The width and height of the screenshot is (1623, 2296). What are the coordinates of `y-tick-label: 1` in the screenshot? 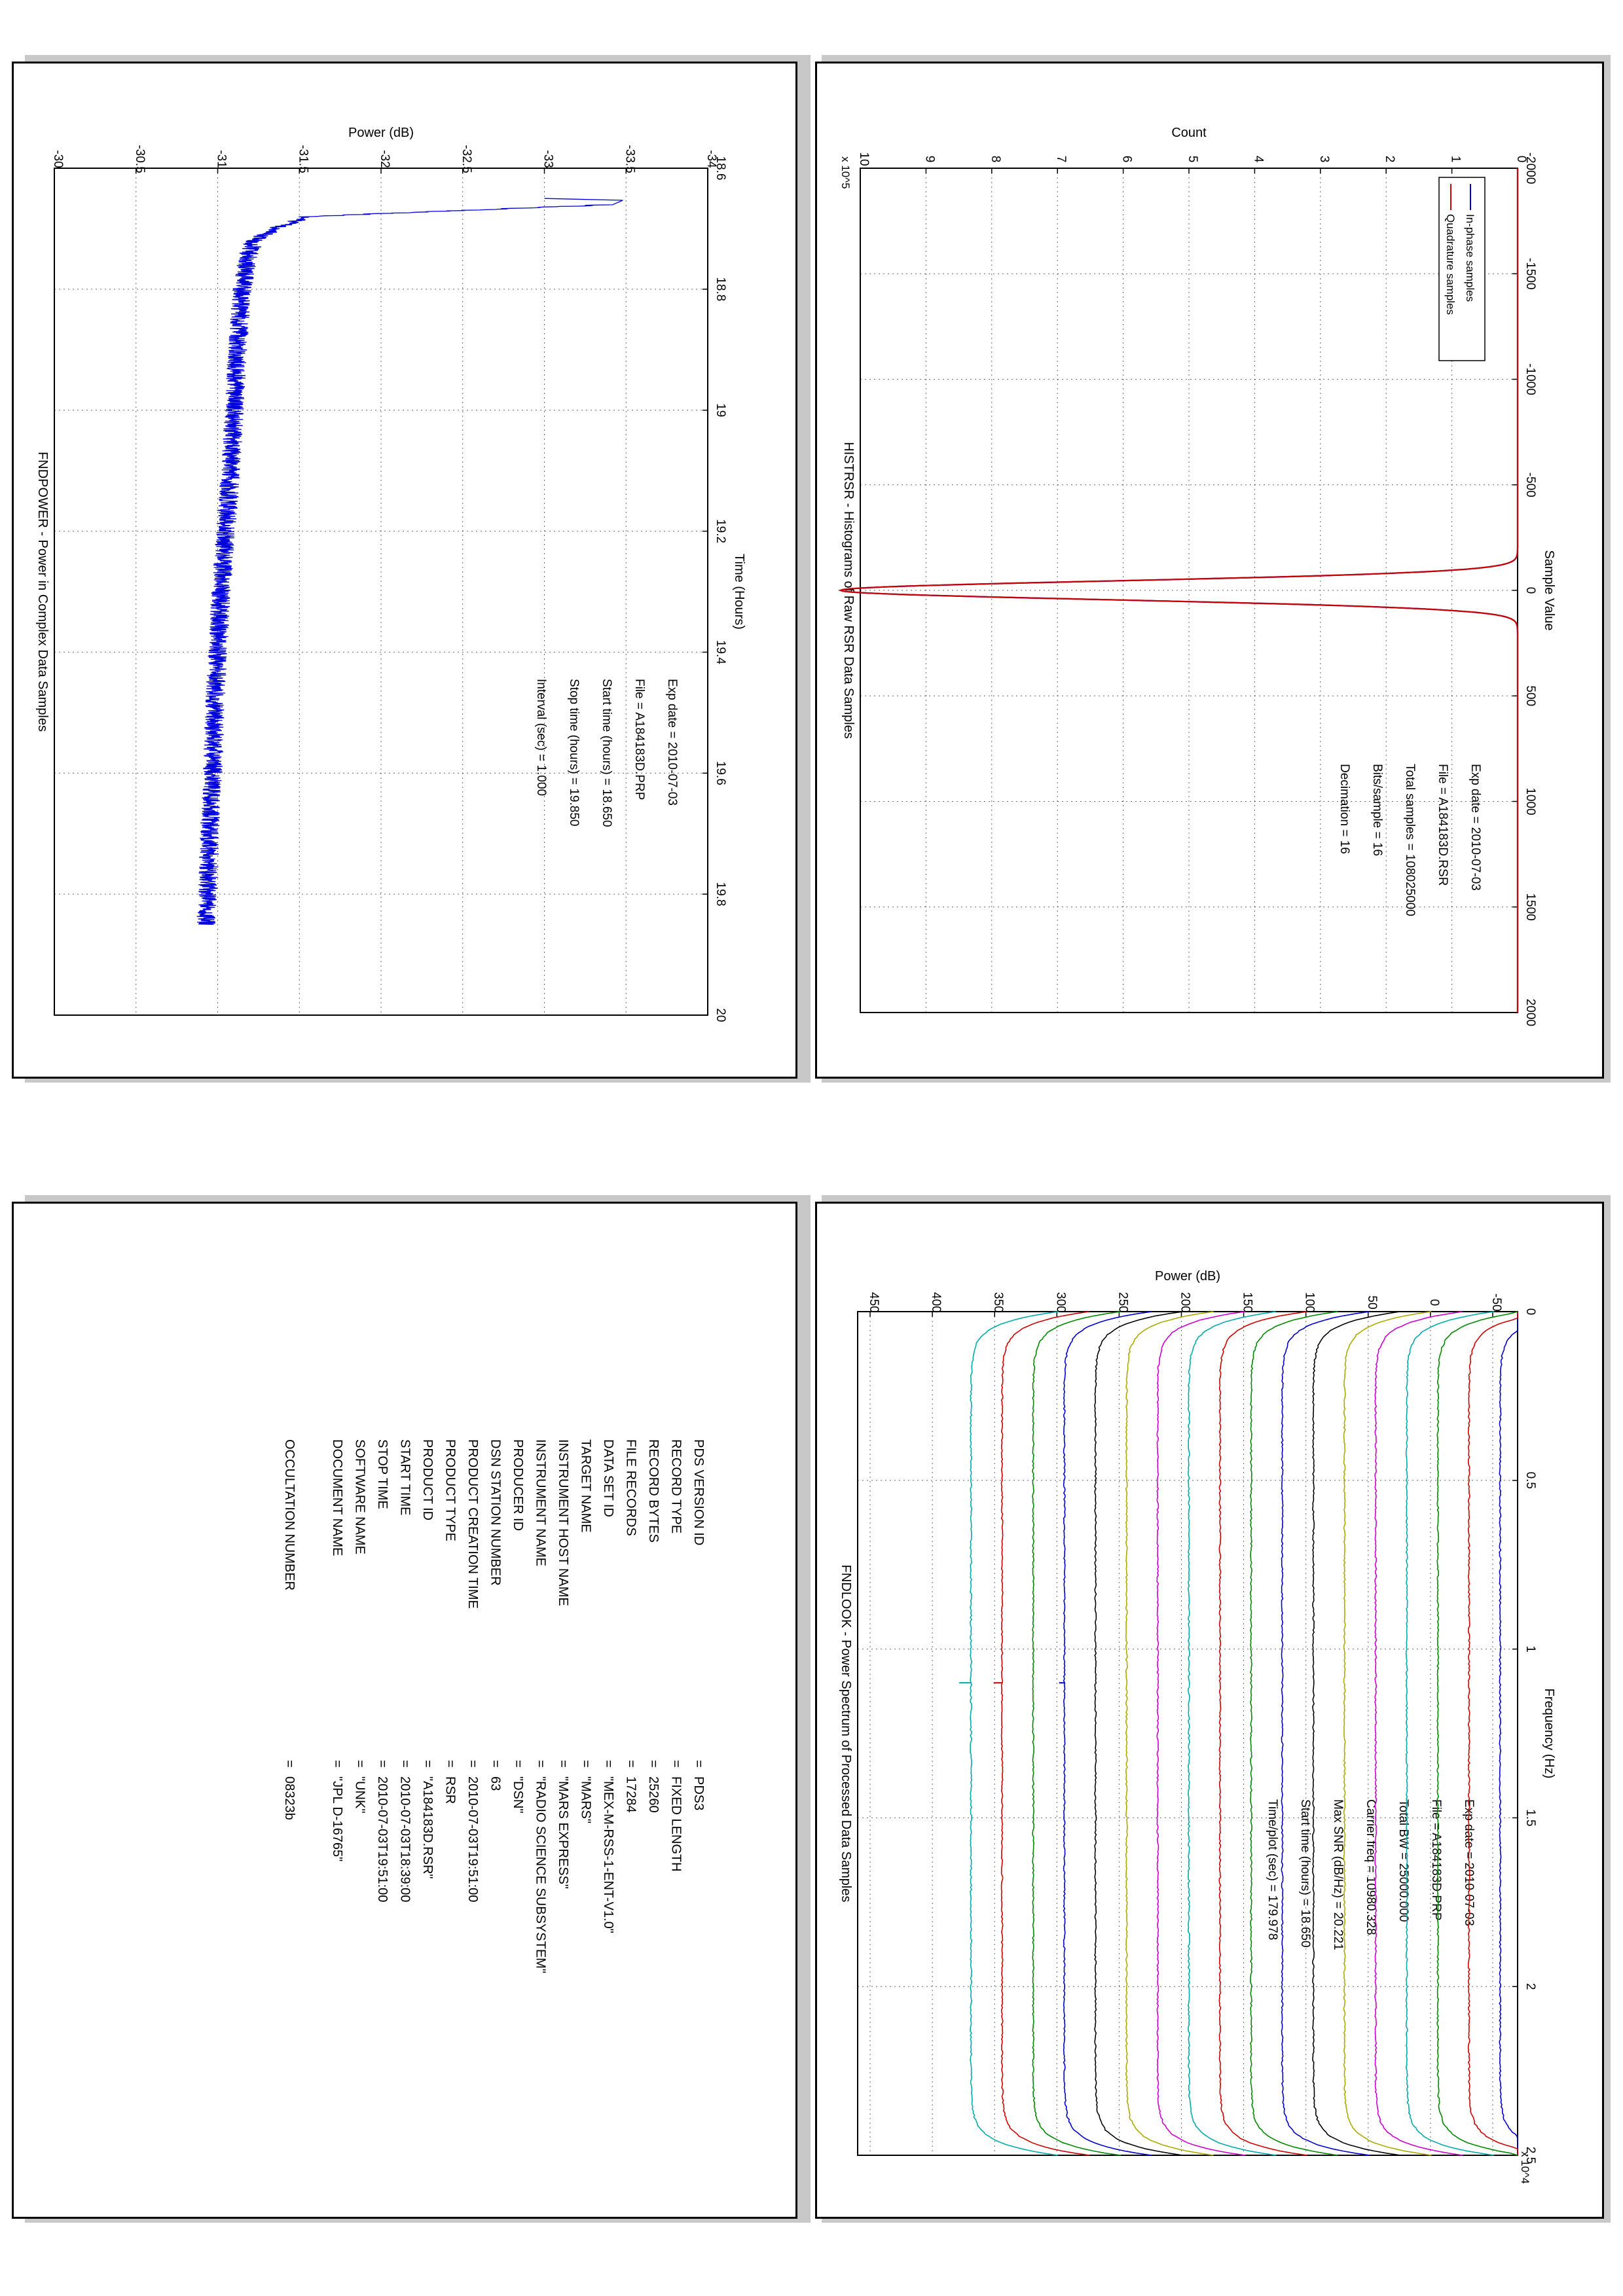 It's located at (1456, 159).